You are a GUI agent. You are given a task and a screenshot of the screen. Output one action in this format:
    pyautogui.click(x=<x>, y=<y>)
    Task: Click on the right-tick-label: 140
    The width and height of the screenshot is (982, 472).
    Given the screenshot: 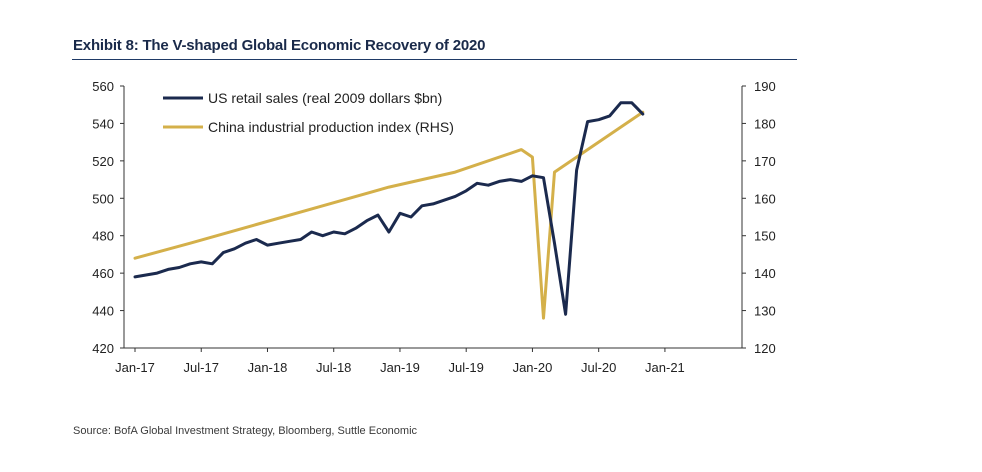 What is the action you would take?
    pyautogui.click(x=765, y=273)
    